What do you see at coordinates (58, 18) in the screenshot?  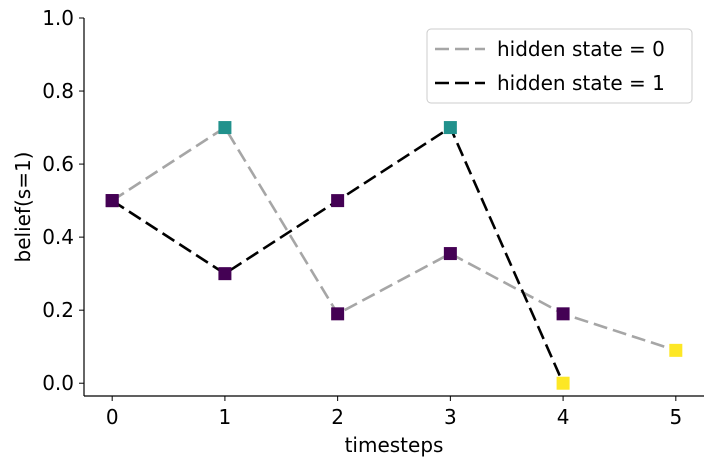 I see `y-tick-label: 1.0` at bounding box center [58, 18].